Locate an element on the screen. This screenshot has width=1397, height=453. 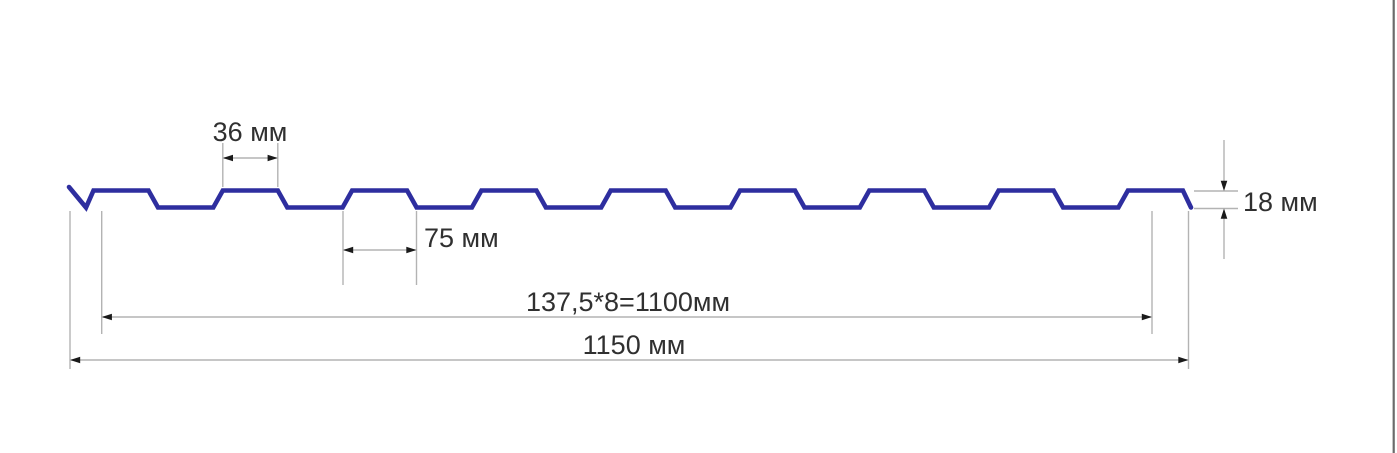
arrow-down-icon is located at coordinates (1224, 185).